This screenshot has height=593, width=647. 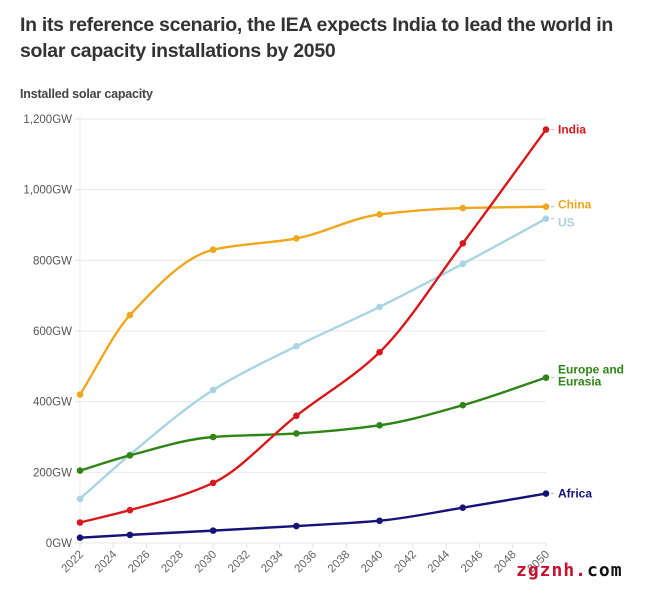 I want to click on x-tick-label: 2024, so click(x=106, y=561).